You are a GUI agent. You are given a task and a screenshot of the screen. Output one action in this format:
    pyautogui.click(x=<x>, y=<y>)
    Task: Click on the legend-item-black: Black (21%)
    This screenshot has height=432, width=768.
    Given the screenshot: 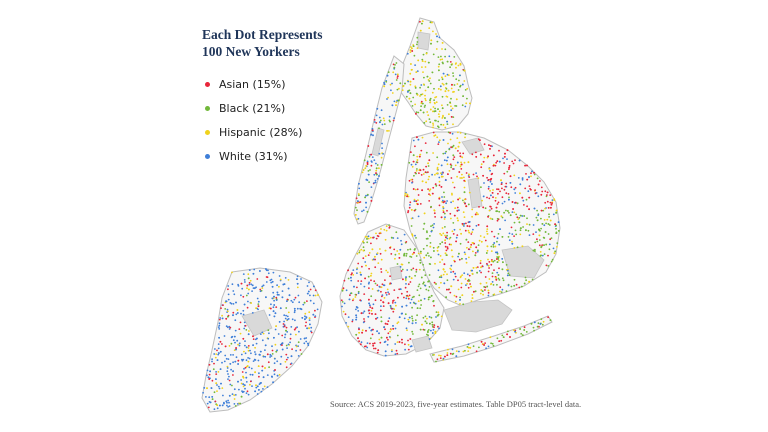 What is the action you would take?
    pyautogui.click(x=282, y=108)
    